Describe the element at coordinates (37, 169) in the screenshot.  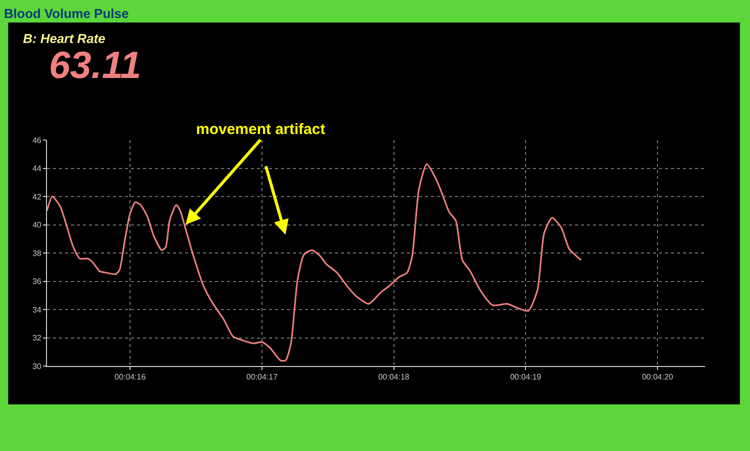
I see `y-tick-label: 44` at that location.